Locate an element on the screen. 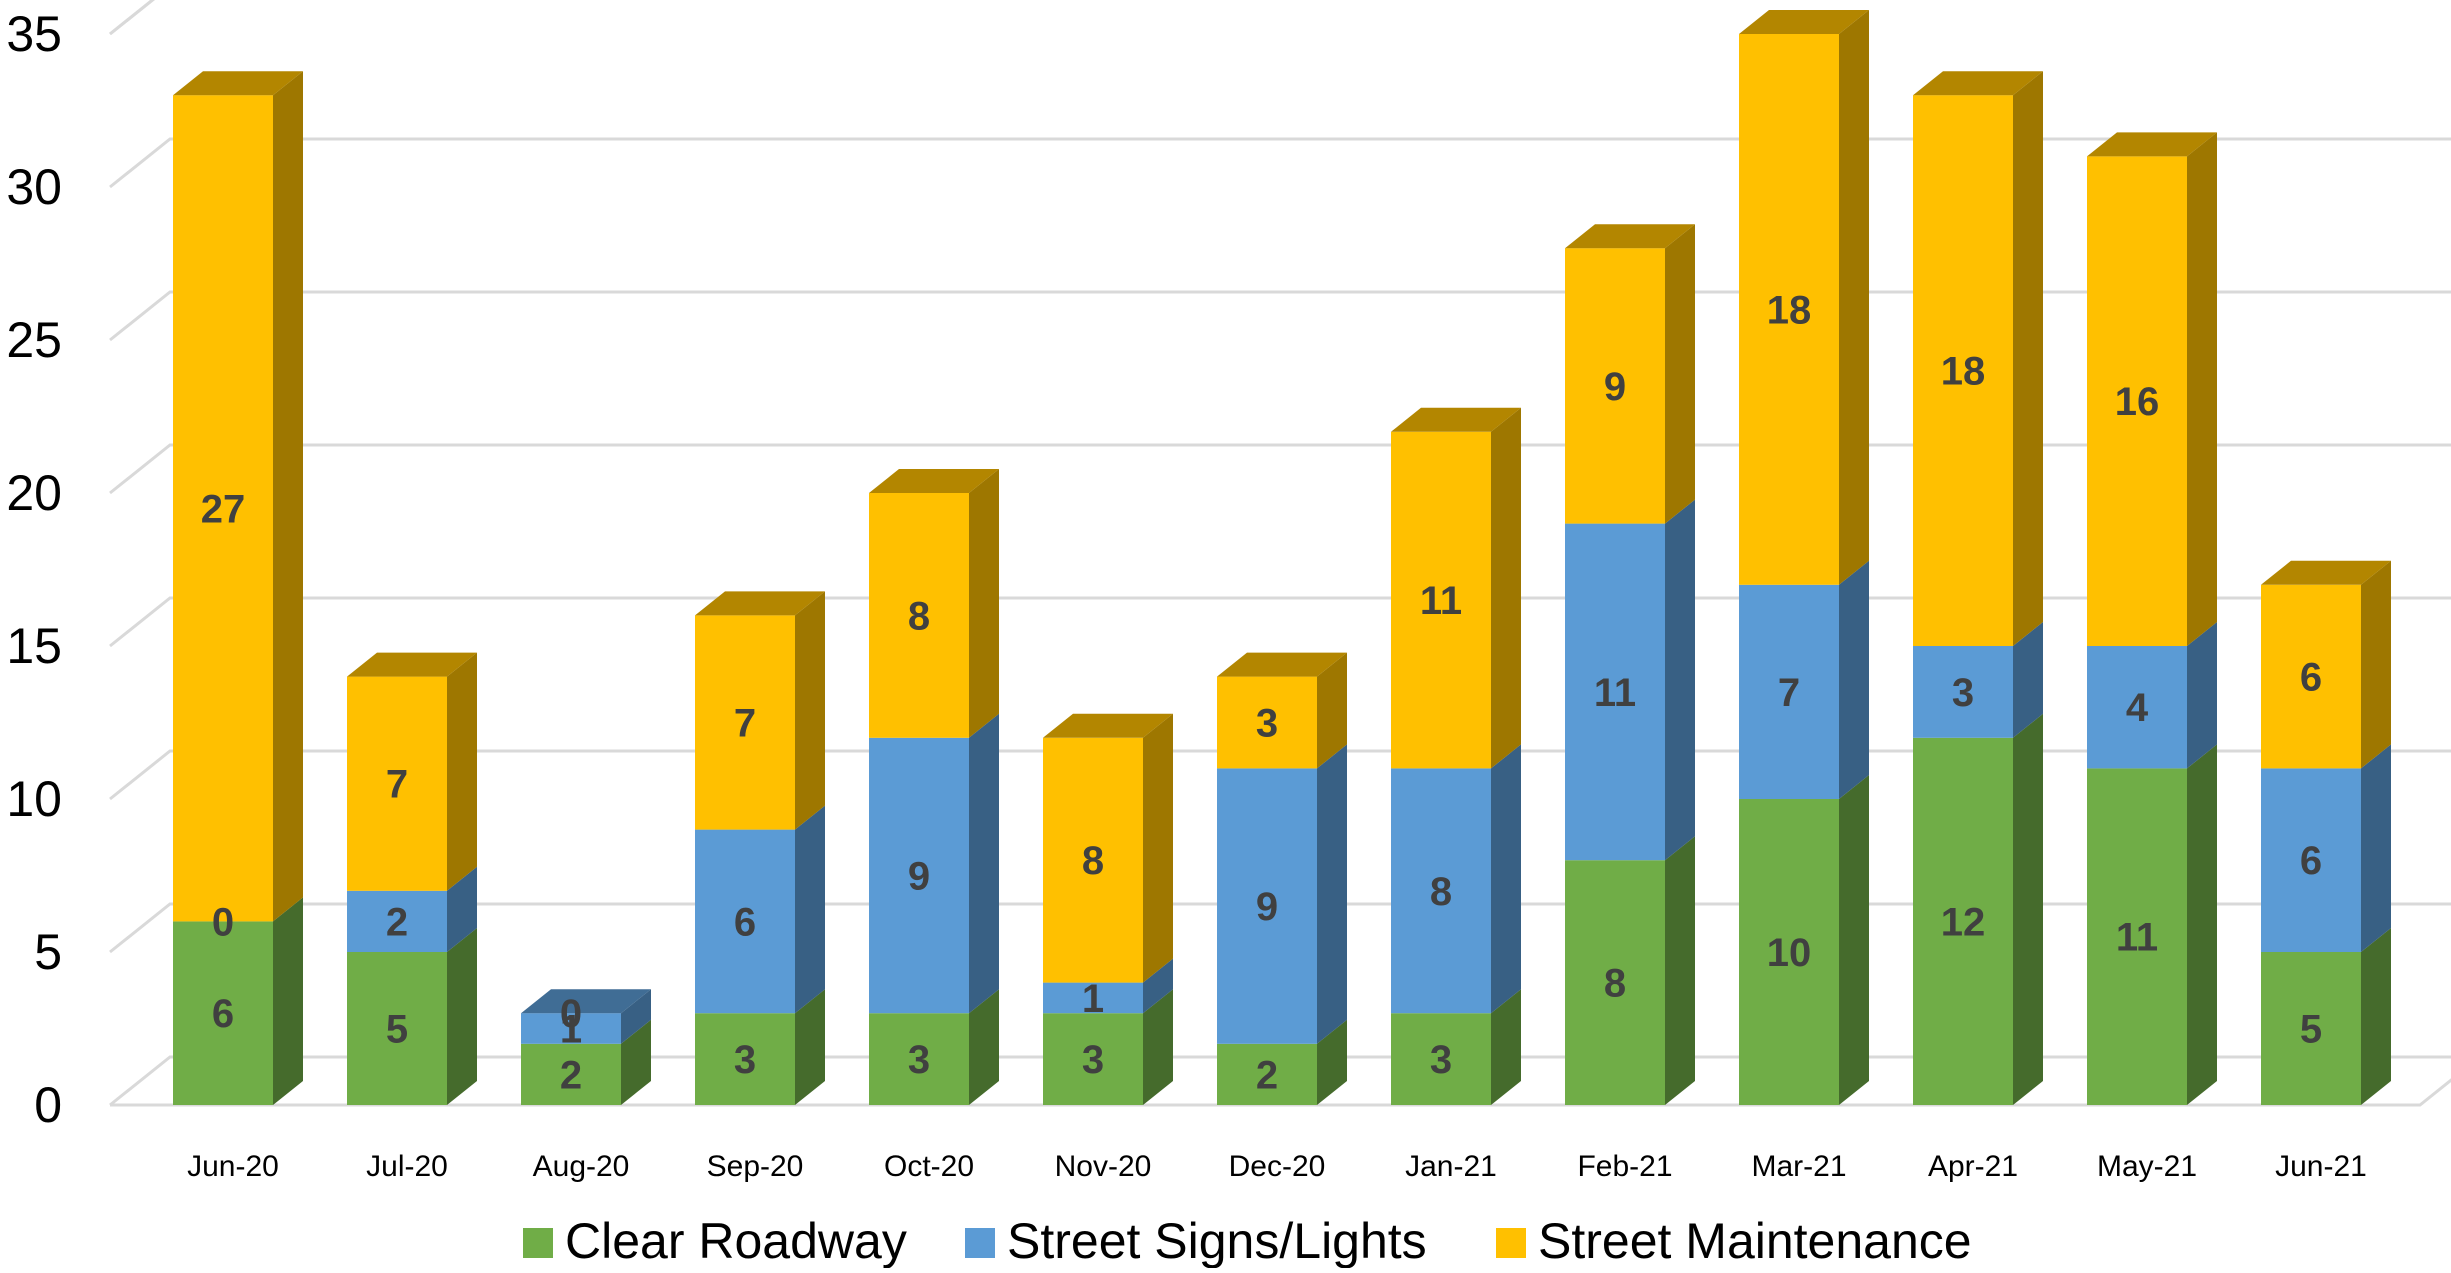 The width and height of the screenshot is (2451, 1273). data-label: 5 is located at coordinates (2311, 1030).